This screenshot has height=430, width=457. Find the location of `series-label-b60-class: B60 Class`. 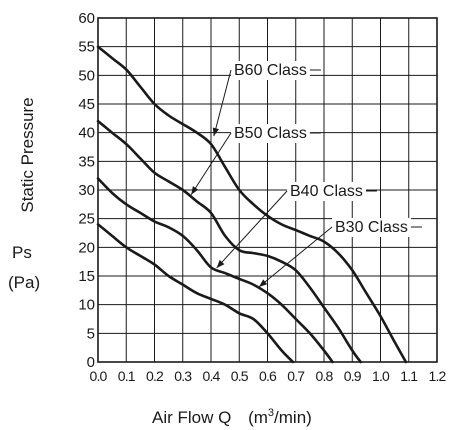

series-label-b60-class: B60 Class is located at coordinates (270, 70).